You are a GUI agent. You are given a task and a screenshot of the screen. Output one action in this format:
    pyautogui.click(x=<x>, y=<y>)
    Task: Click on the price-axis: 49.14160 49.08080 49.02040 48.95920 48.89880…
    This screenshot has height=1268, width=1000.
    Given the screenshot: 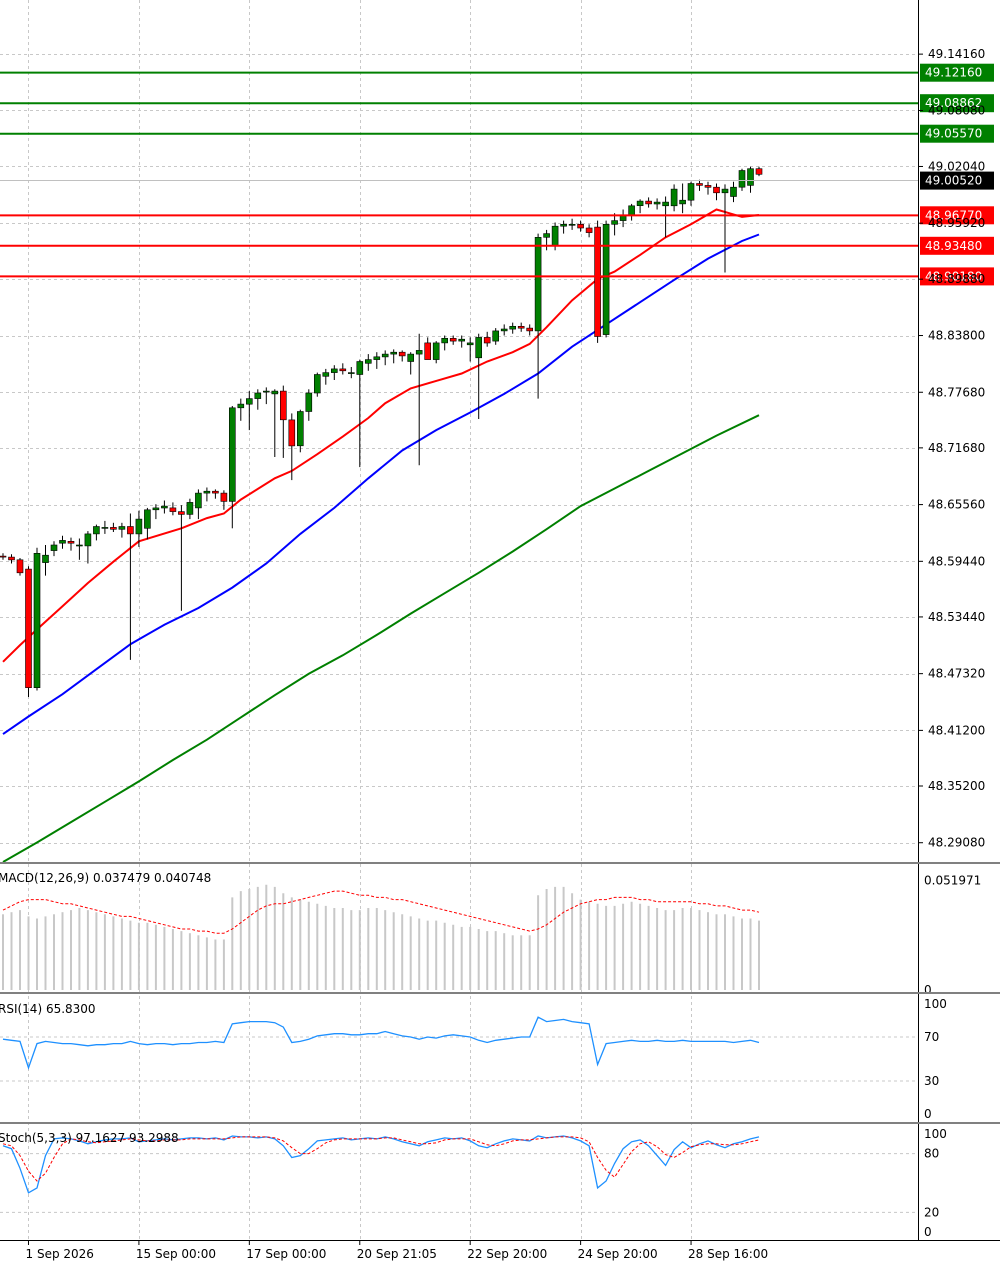 What is the action you would take?
    pyautogui.click(x=951, y=620)
    